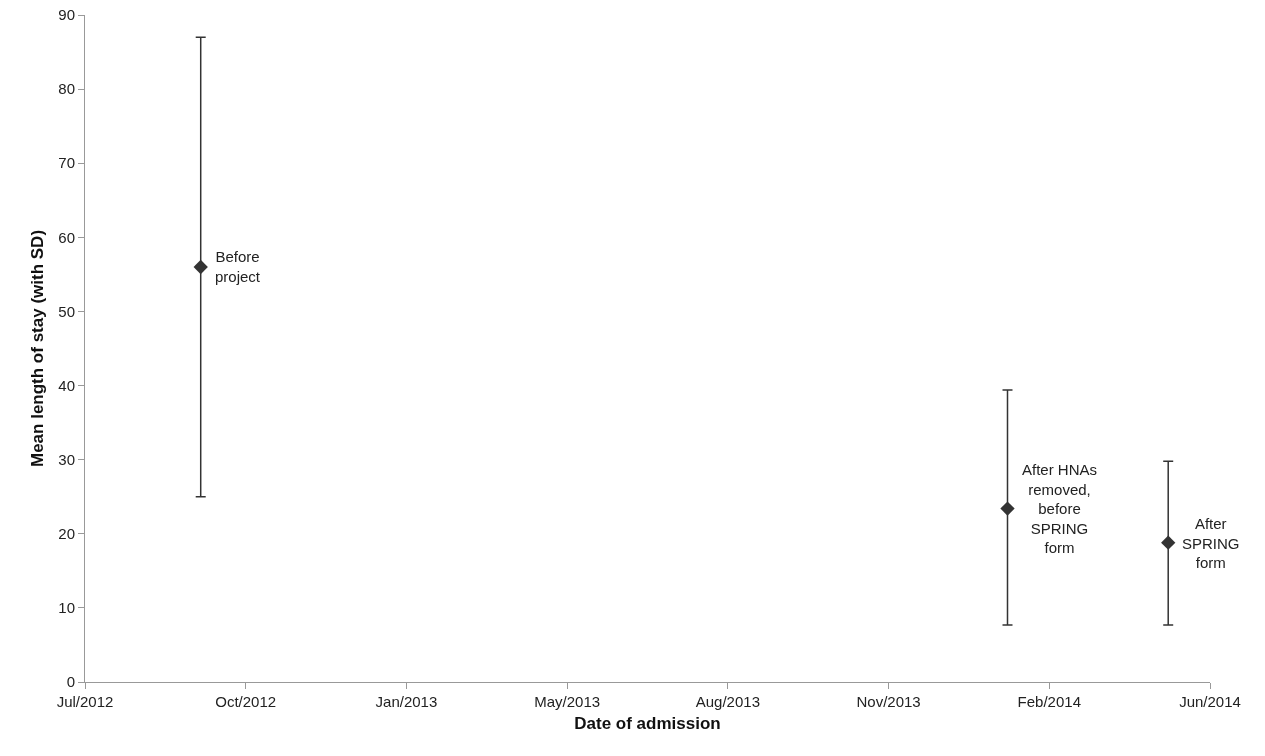  What do you see at coordinates (66, 89) in the screenshot?
I see `y-tick-label: 80` at bounding box center [66, 89].